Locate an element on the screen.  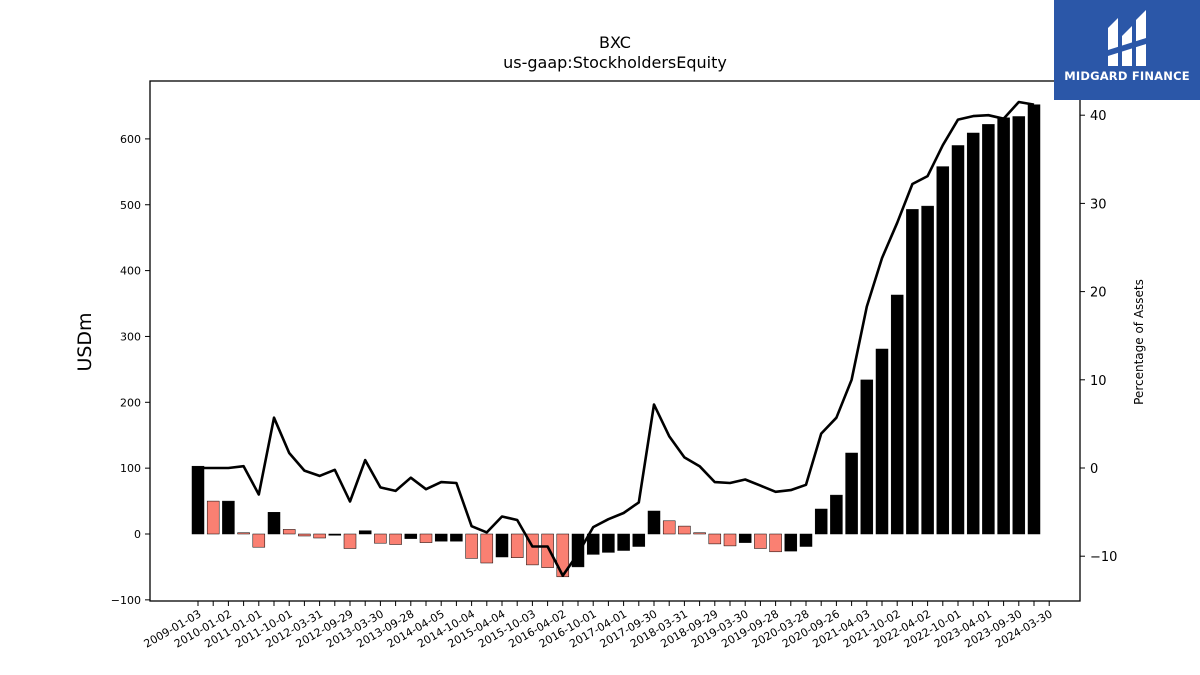
y-tick-label: 600 is located at coordinates (130, 139).